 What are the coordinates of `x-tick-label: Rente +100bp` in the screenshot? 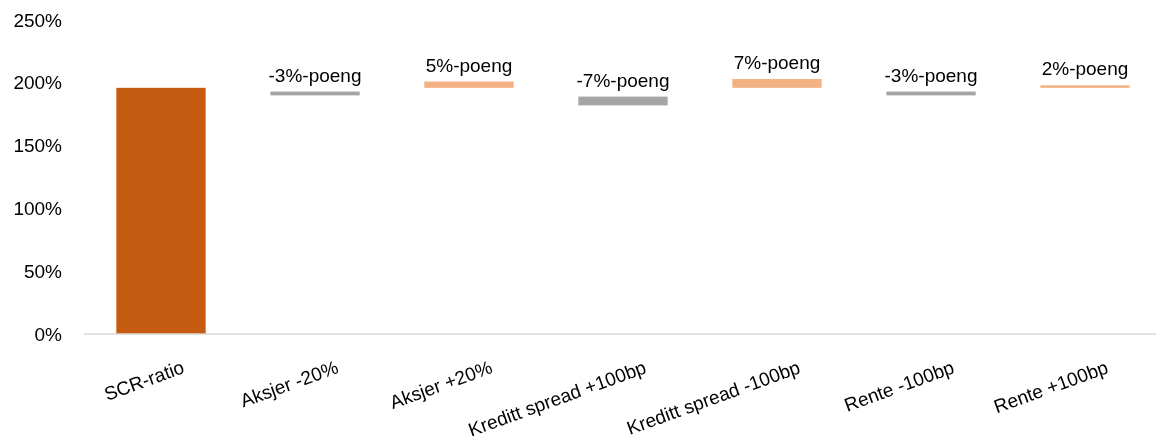 It's located at (1051, 387).